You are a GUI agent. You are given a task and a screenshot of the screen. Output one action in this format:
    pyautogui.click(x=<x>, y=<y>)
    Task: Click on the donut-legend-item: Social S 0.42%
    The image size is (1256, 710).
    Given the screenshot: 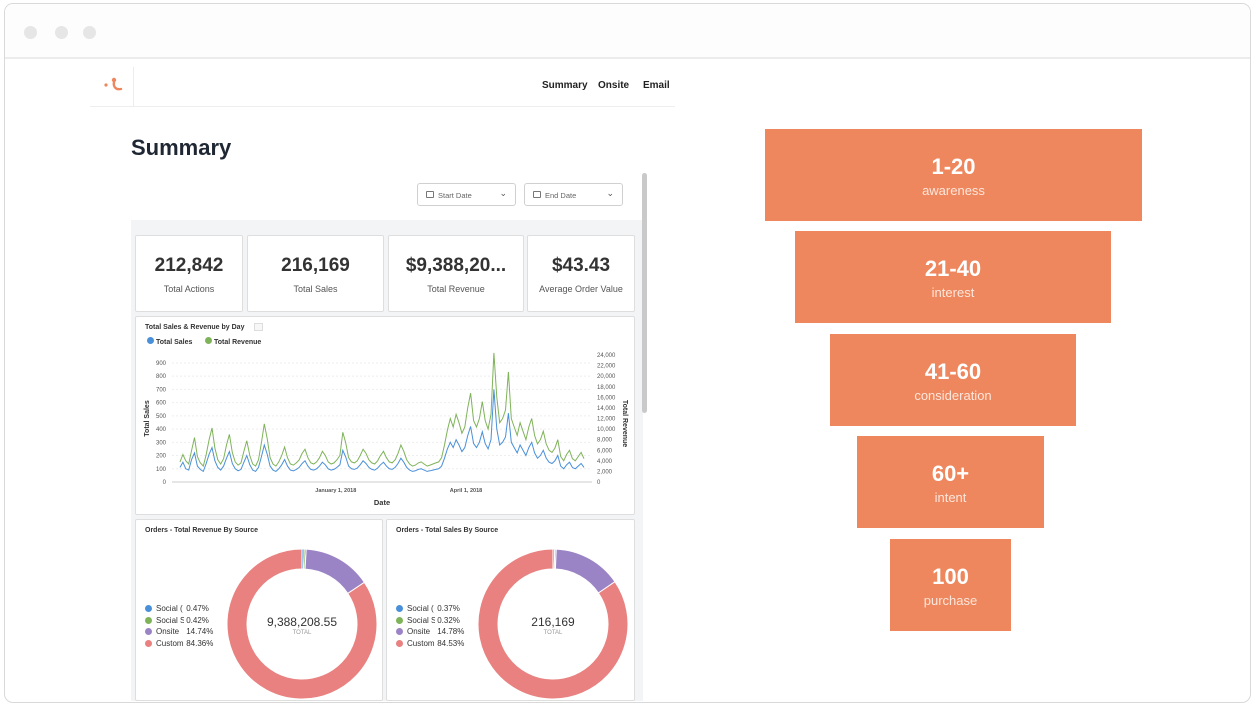 What is the action you would take?
    pyautogui.click(x=177, y=620)
    